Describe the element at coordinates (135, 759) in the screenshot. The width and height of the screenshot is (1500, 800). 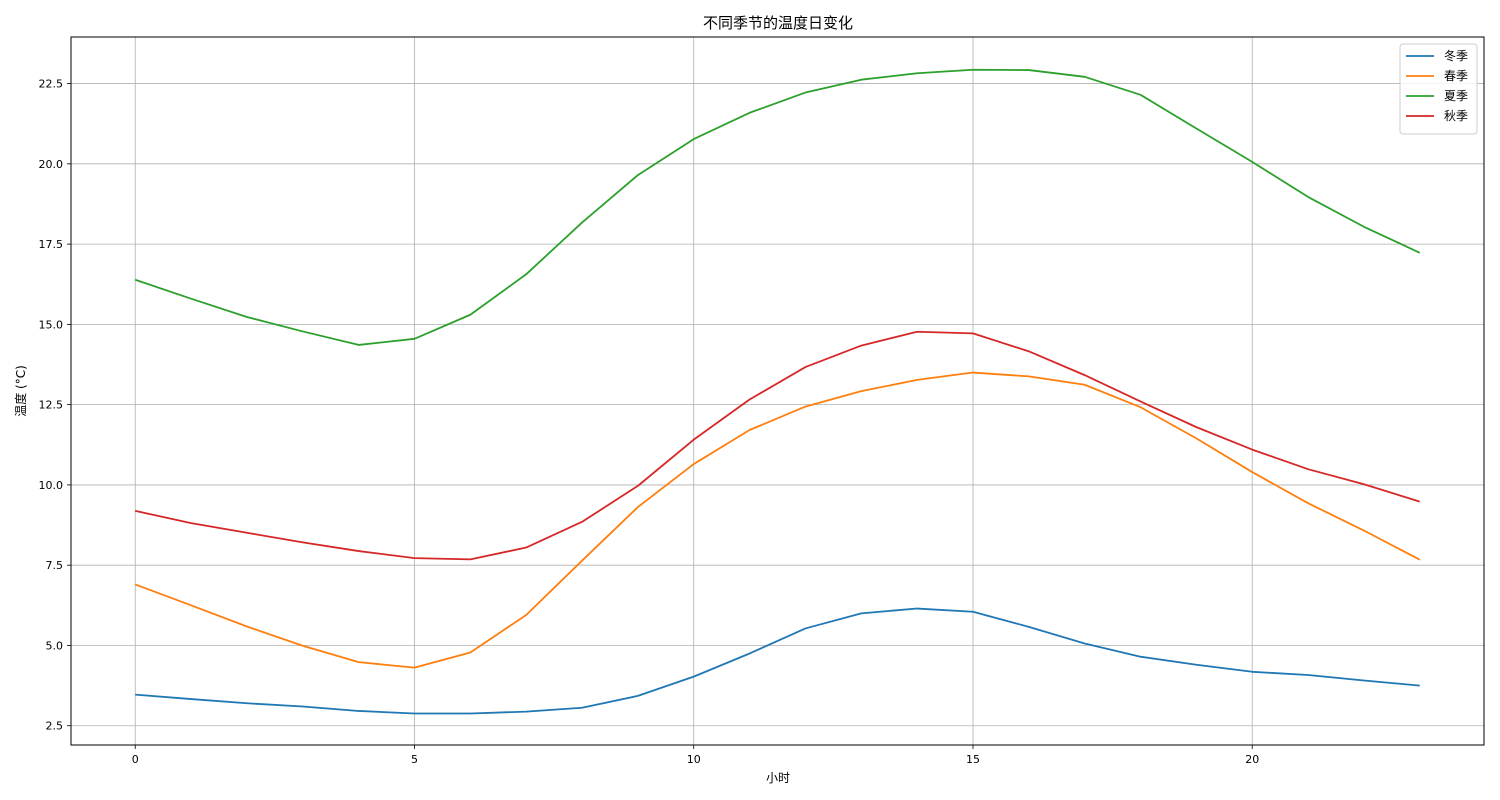
I see `x-tick-label: 0` at that location.